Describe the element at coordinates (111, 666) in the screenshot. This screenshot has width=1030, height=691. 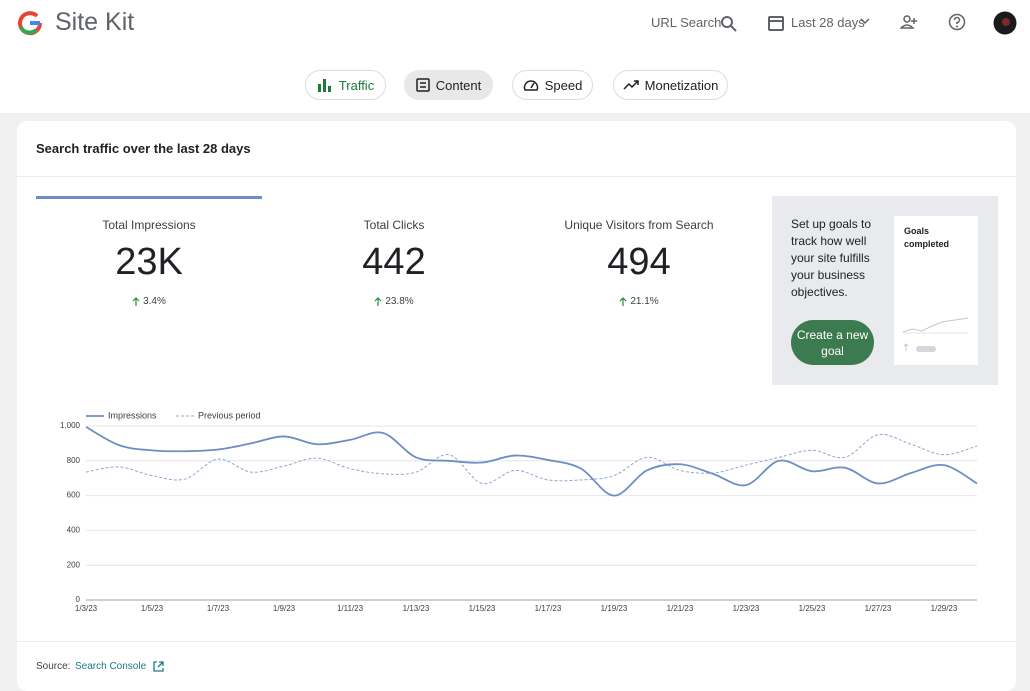
I see `source-link: Search Console` at that location.